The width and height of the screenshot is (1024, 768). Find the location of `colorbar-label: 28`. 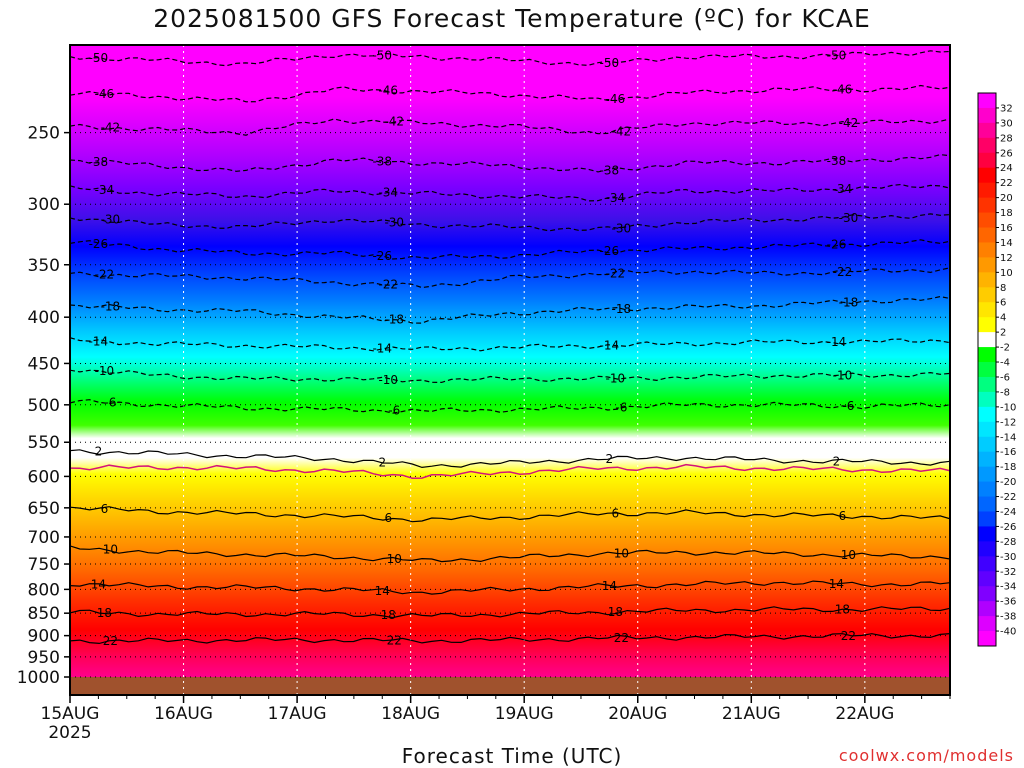

colorbar-label: 28 is located at coordinates (1006, 138).